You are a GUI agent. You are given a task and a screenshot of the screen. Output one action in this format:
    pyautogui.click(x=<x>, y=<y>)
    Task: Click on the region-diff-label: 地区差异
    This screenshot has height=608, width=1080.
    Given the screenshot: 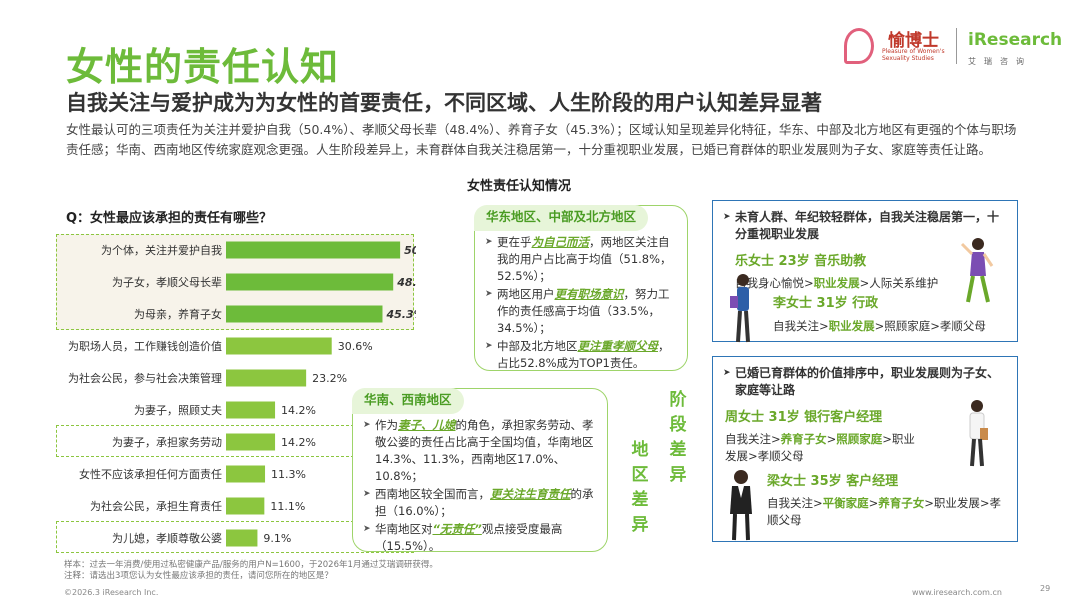 What is the action you would take?
    pyautogui.click(x=640, y=487)
    